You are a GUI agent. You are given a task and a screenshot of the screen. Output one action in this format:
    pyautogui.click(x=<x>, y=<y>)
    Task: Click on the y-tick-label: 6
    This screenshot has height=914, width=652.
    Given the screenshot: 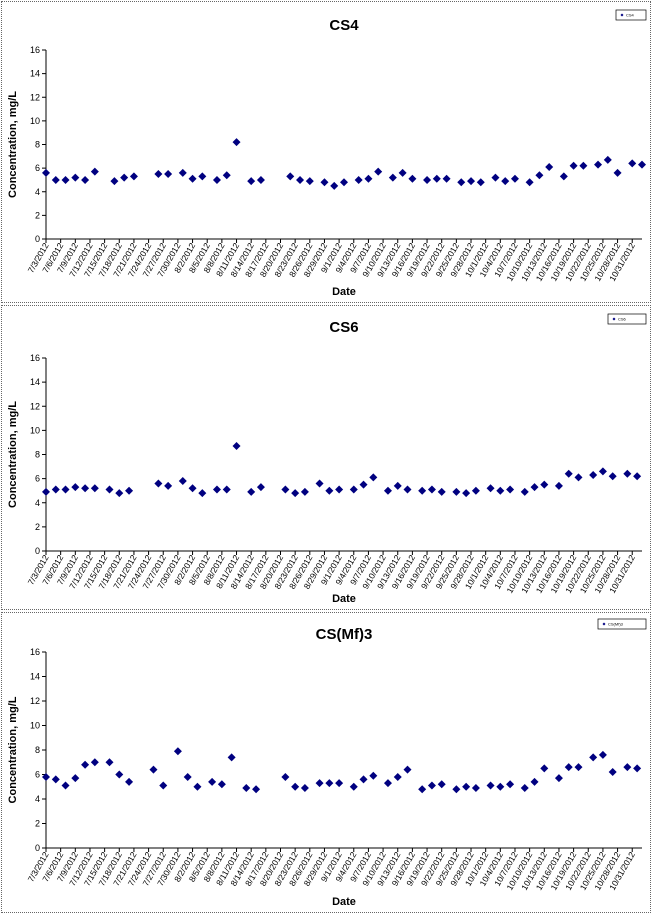 What is the action you would take?
    pyautogui.click(x=37, y=775)
    